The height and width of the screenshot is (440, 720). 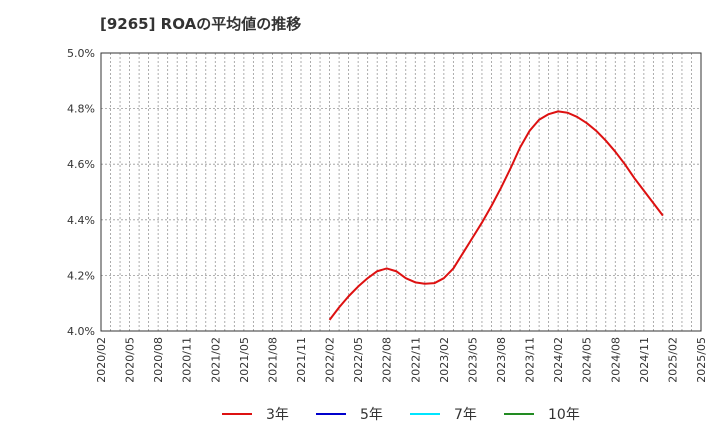 I want to click on legend-label: 3年, so click(x=277, y=415).